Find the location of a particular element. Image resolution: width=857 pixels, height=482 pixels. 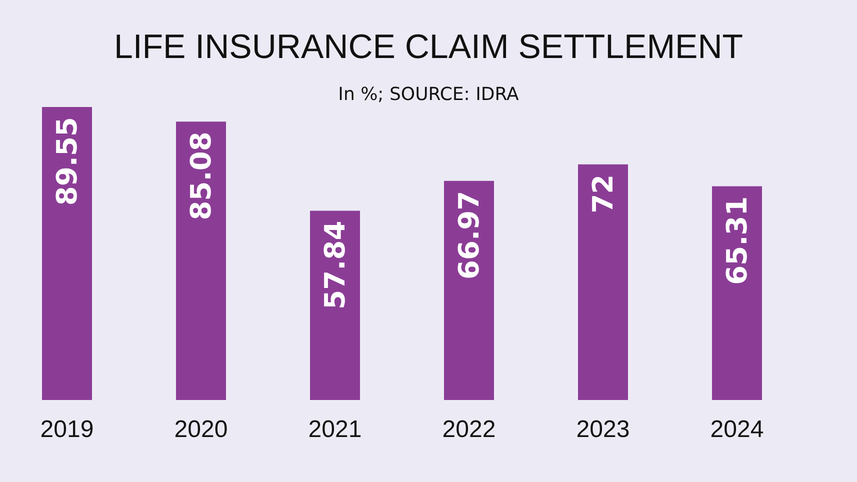

x-tick-label: 2023 is located at coordinates (603, 430).